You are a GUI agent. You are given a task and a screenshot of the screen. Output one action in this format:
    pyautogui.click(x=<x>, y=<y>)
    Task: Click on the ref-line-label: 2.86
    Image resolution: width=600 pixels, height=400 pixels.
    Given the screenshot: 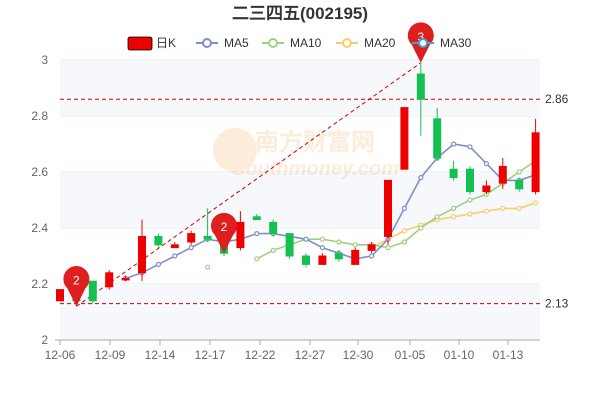 What is the action you would take?
    pyautogui.click(x=557, y=99)
    